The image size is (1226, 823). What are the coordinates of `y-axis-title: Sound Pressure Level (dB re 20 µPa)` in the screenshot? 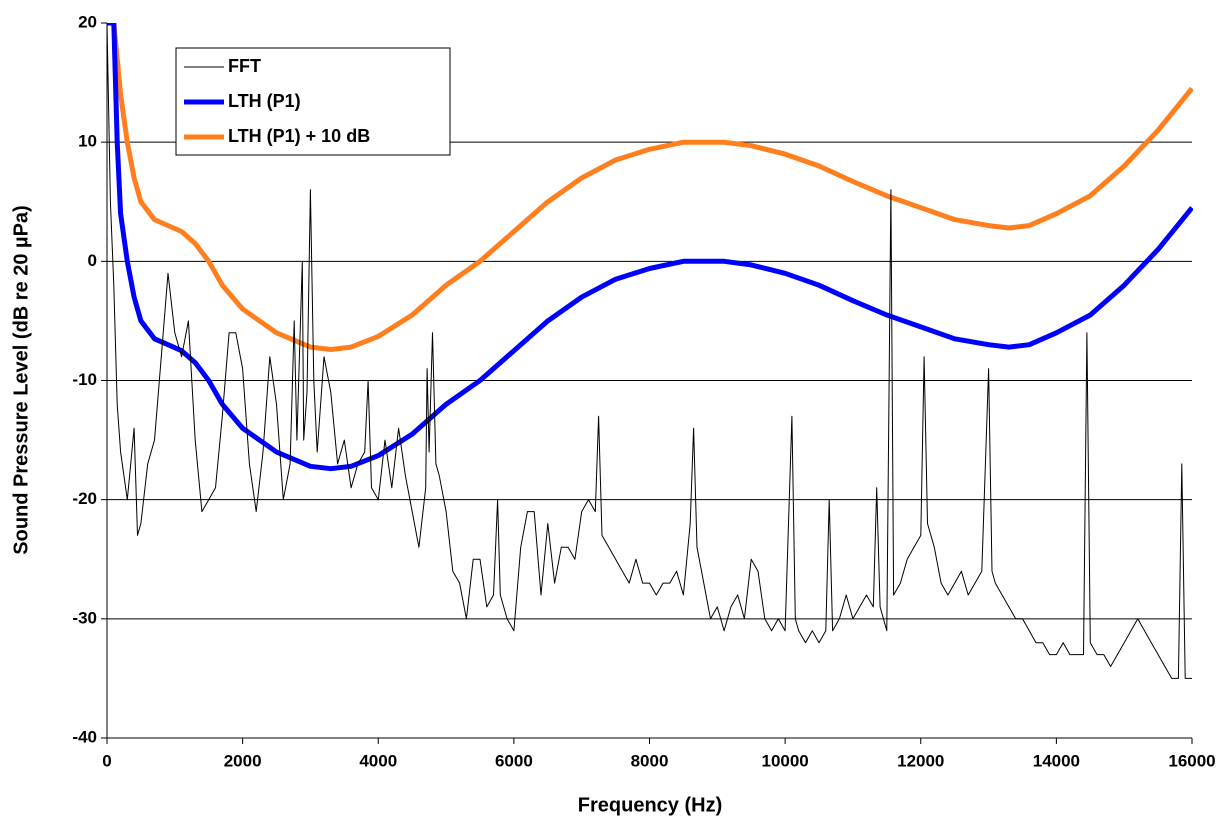 It's located at (21, 379).